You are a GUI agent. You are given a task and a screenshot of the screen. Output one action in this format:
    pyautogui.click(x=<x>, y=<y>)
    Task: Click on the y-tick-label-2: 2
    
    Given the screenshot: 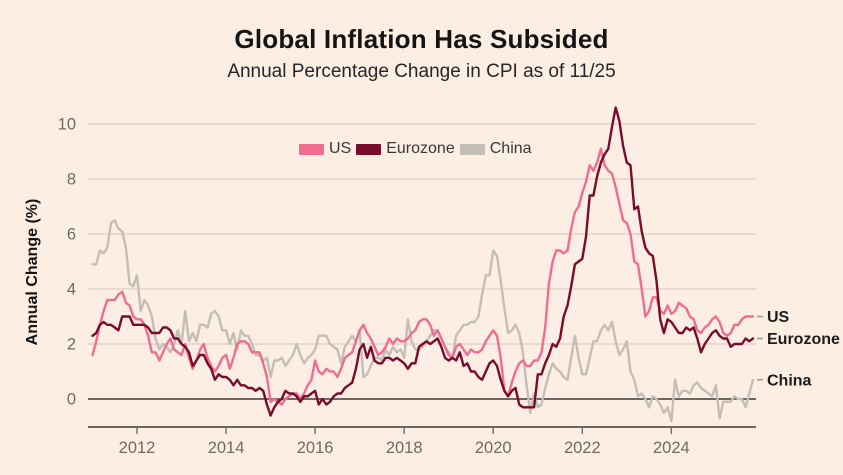 What is the action you would take?
    pyautogui.click(x=71, y=345)
    